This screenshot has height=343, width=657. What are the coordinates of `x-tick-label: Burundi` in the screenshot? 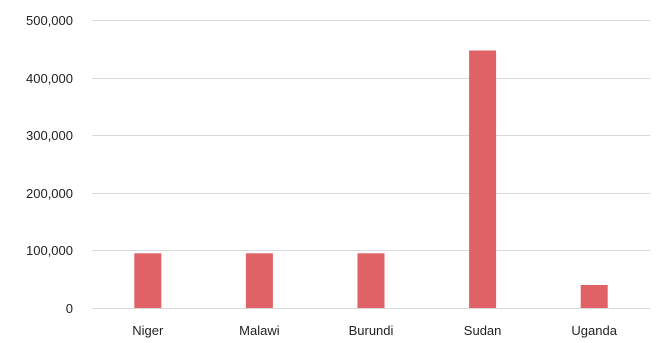 It's located at (371, 330).